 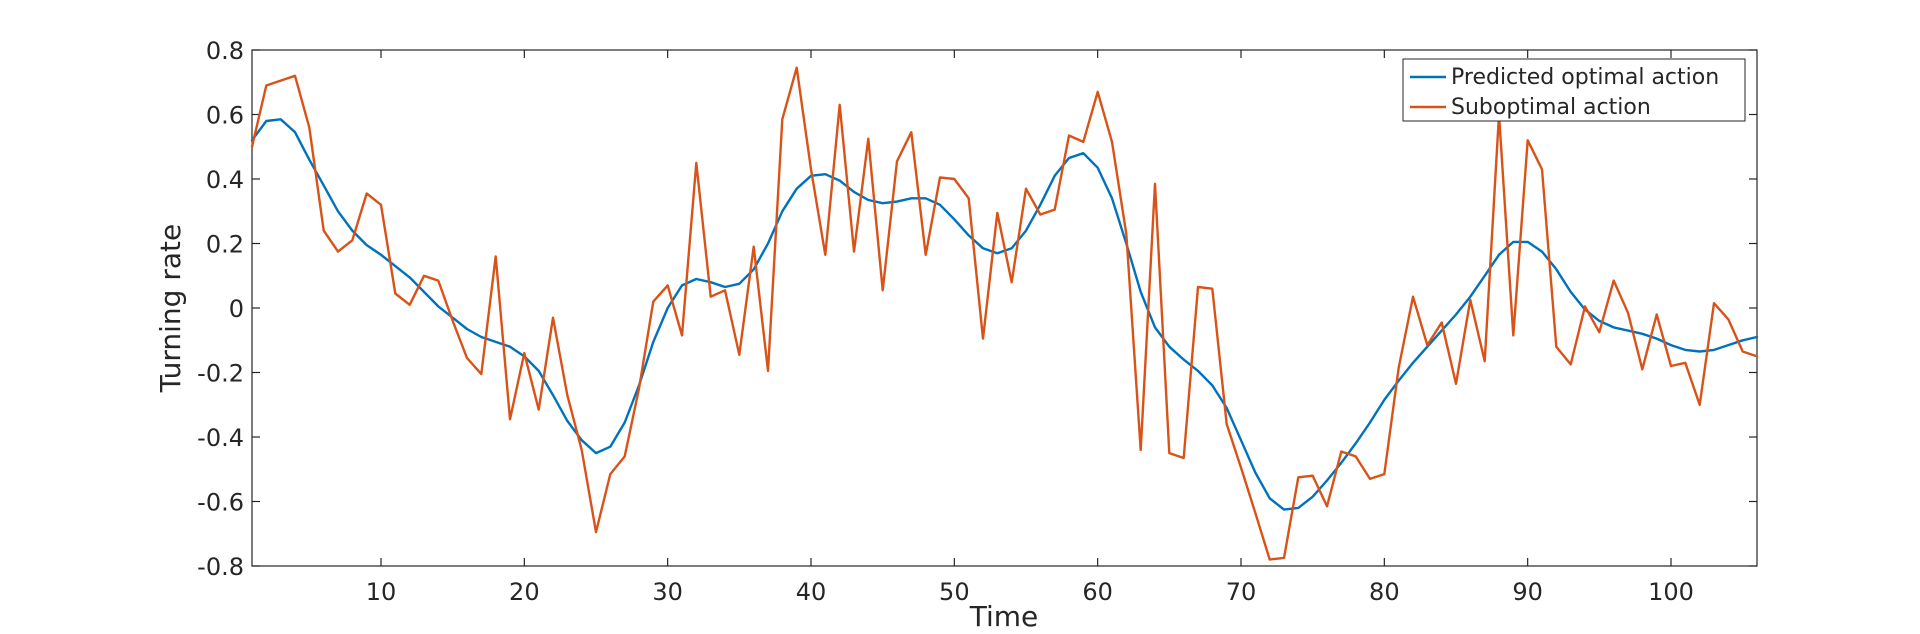 I want to click on y-tick-label: -0.4, so click(x=220, y=438).